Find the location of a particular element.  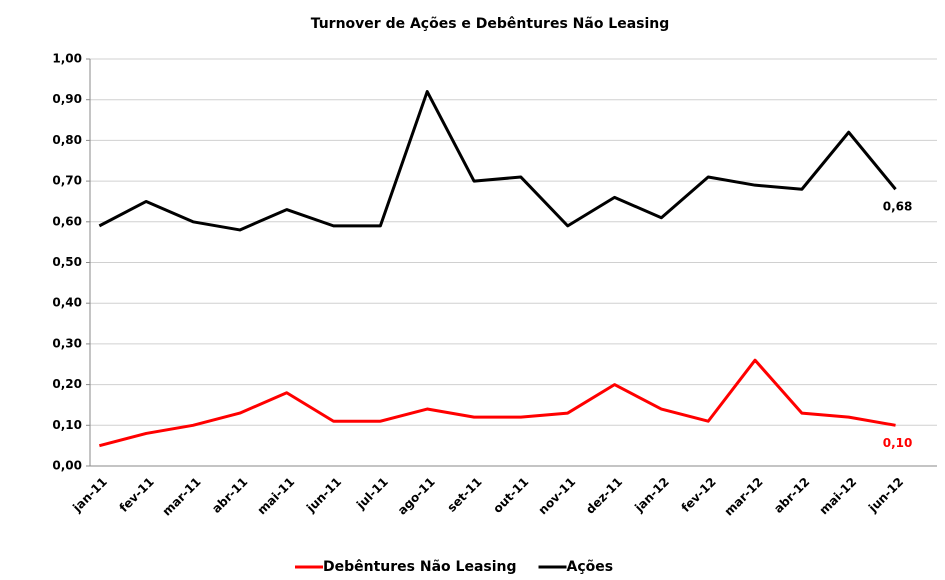

y-tick-label: 0,60 is located at coordinates (67, 221).